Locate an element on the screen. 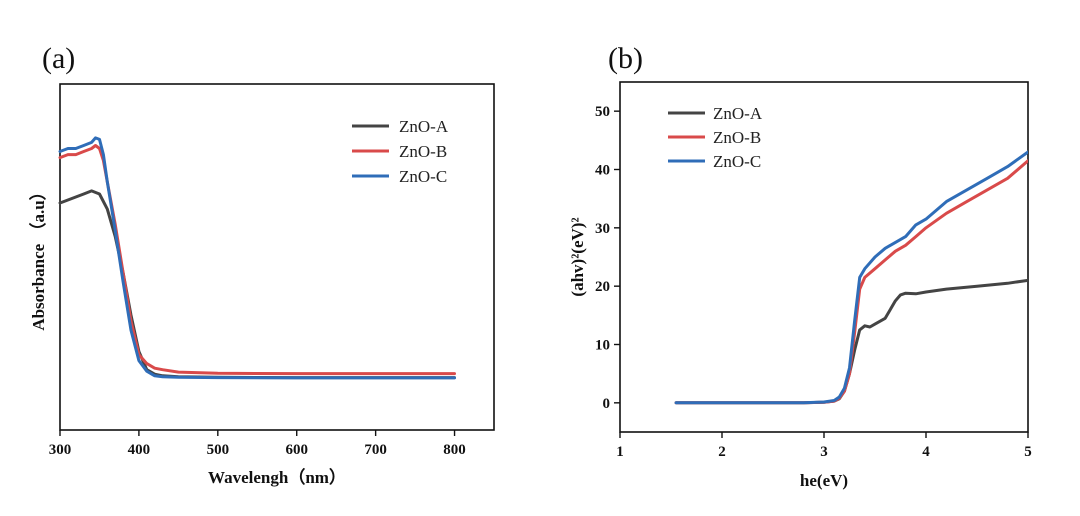  panel-a-x-tick-label: 600 is located at coordinates (296, 450).